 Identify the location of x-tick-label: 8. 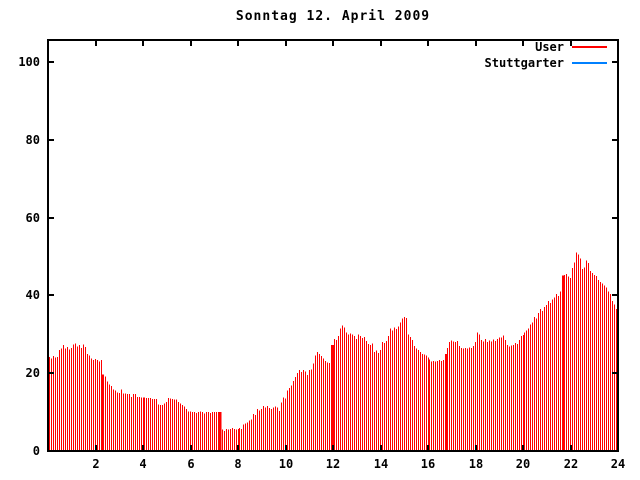
(237, 464).